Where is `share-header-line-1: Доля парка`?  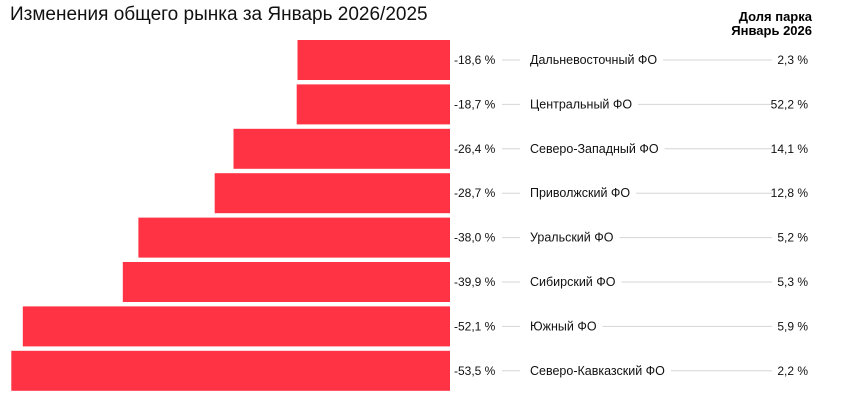 share-header-line-1: Доля парка is located at coordinates (775, 16).